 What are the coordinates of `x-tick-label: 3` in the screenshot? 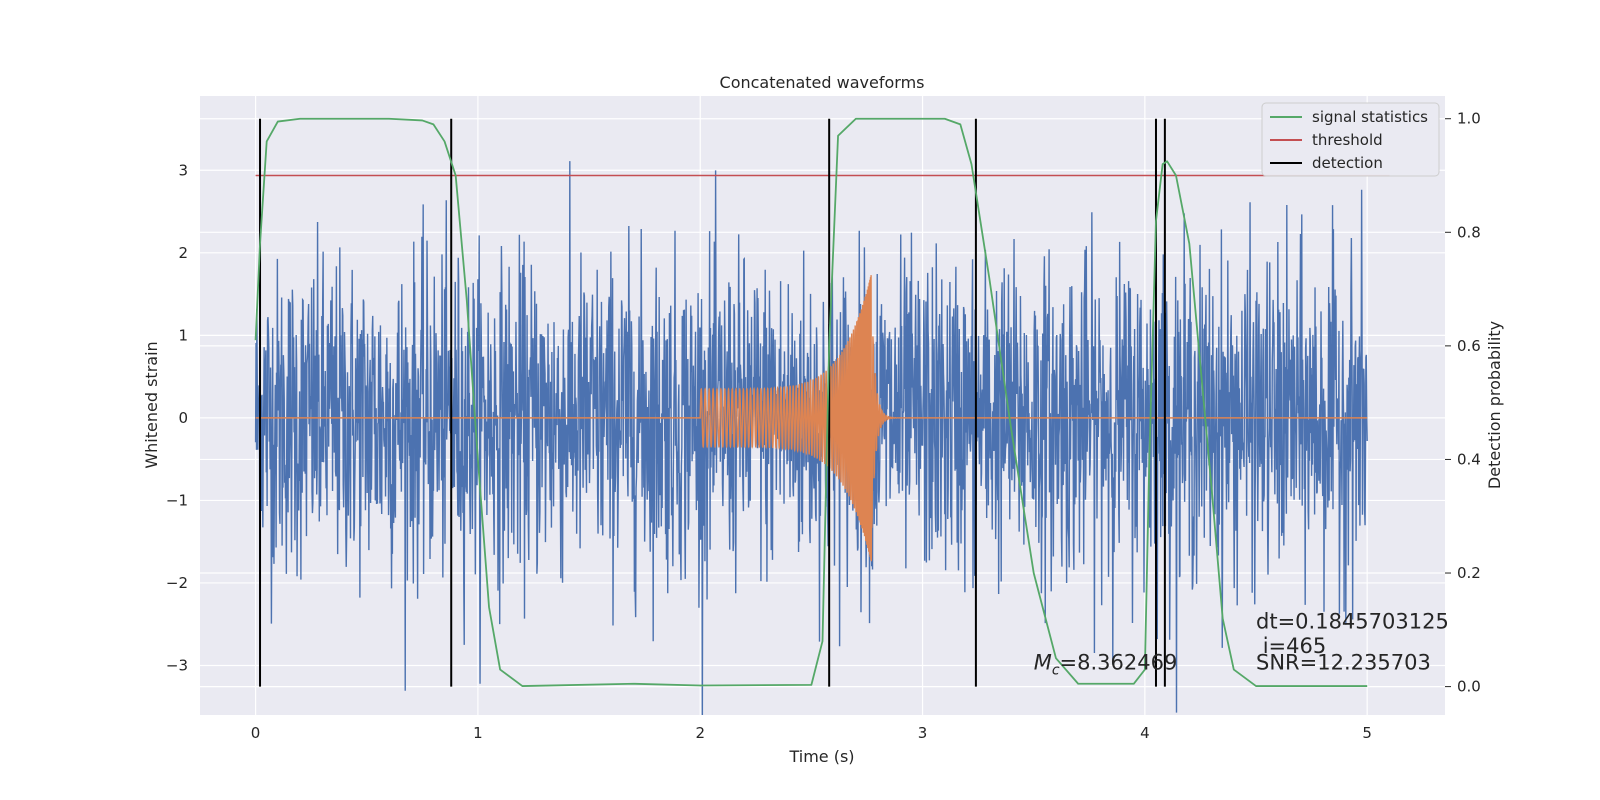 It's located at (923, 733).